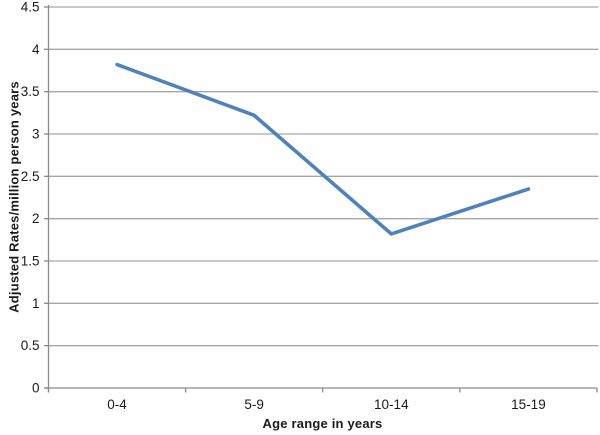 The width and height of the screenshot is (600, 435). Describe the element at coordinates (30, 176) in the screenshot. I see `y-tick-label: 2.5` at that location.